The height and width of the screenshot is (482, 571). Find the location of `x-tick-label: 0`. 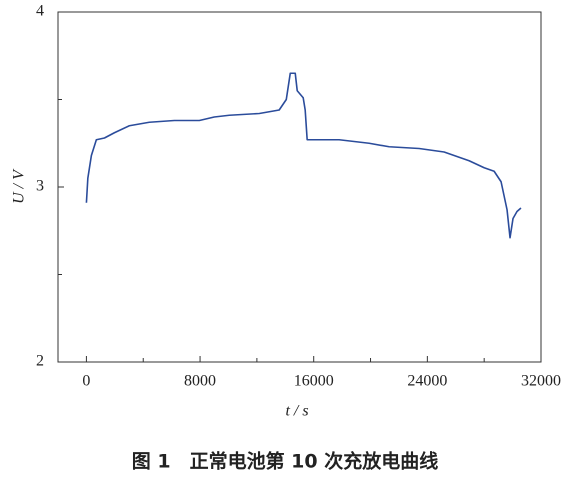

x-tick-label: 0 is located at coordinates (86, 381).